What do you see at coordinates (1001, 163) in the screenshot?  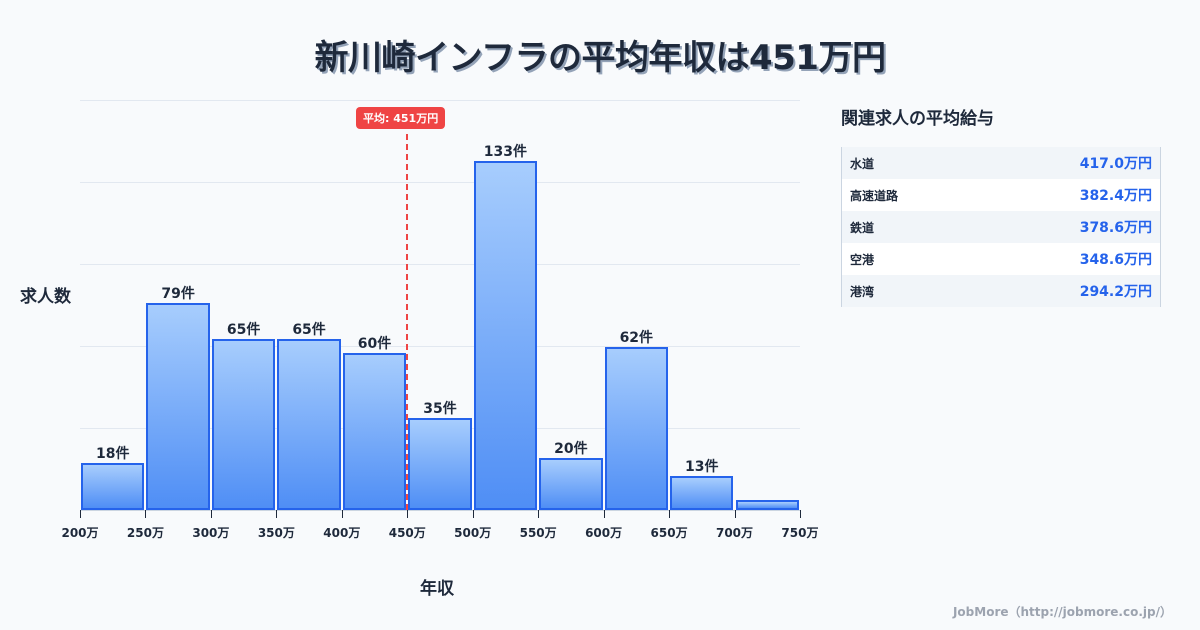 I see `table-row: 水道 417.0万円` at bounding box center [1001, 163].